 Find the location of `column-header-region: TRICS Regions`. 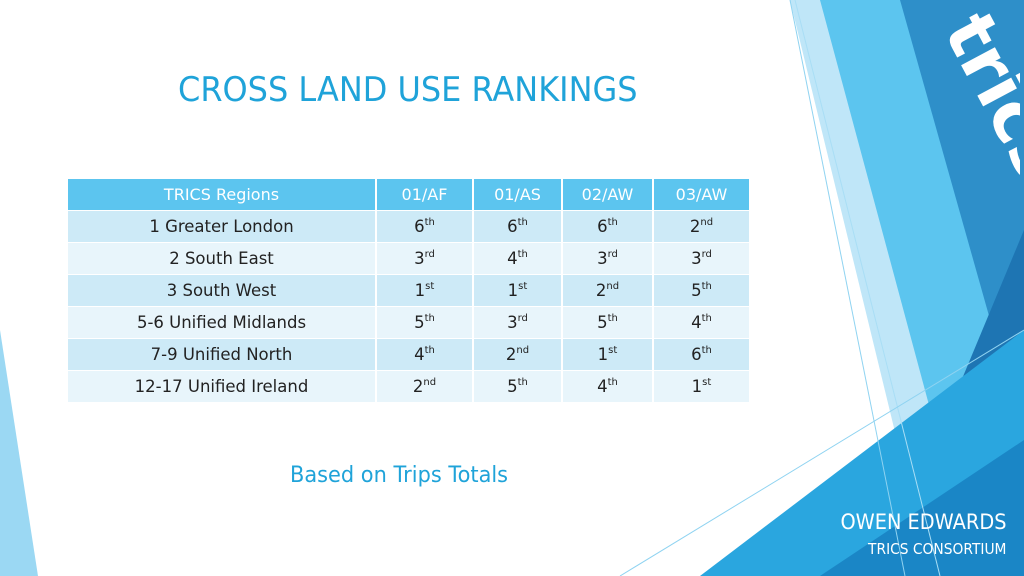

column-header-region: TRICS Regions is located at coordinates (222, 195).